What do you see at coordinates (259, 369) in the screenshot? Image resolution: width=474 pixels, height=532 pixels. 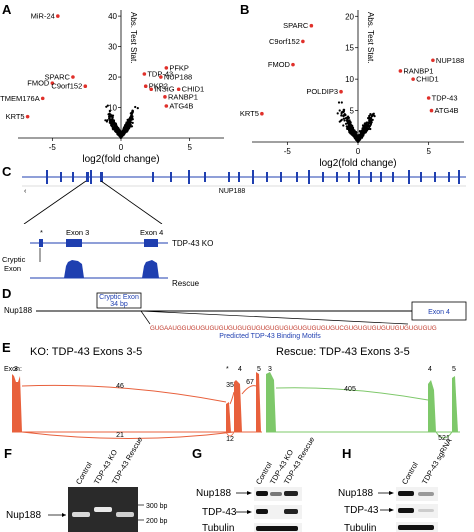 I see `ko-exon-5: 5` at bounding box center [259, 369].